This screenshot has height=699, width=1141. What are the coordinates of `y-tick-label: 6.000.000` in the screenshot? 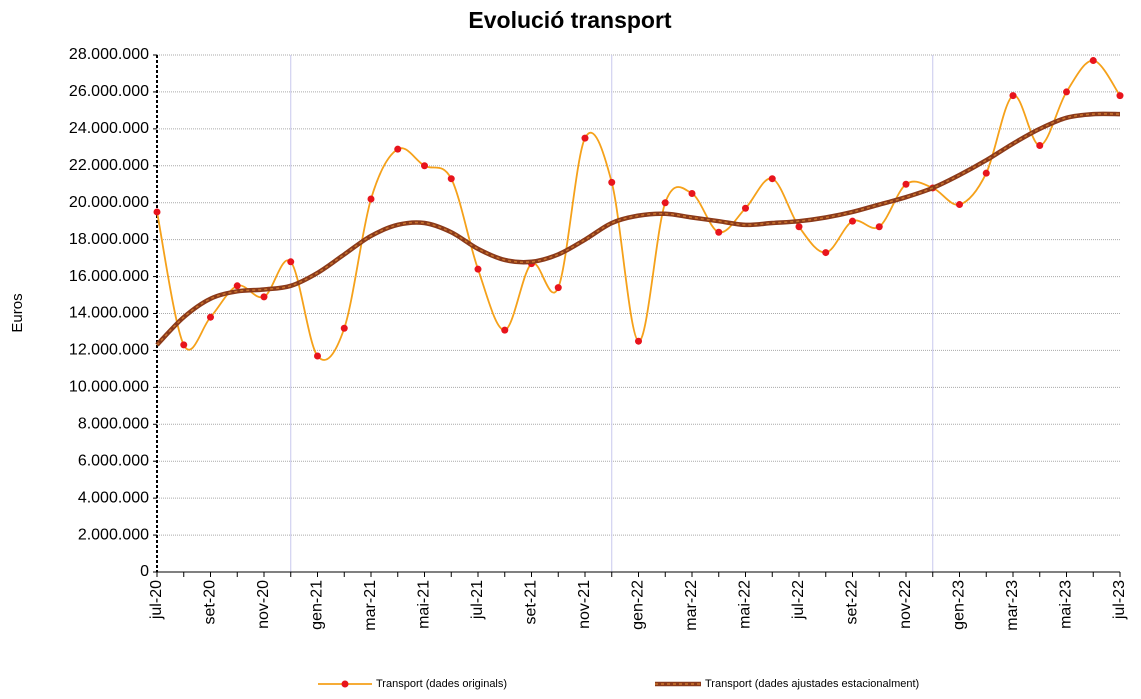 It's located at (113, 460).